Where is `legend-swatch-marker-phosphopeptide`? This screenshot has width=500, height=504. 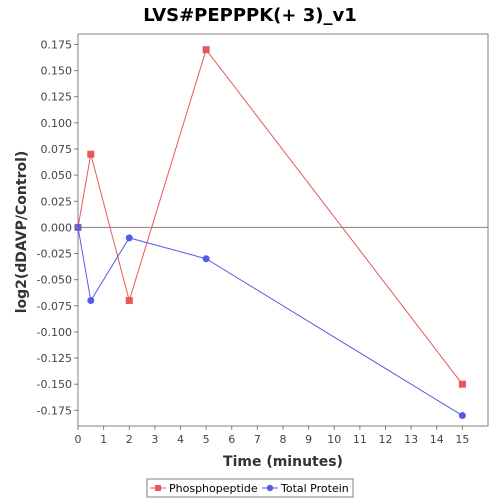 legend-swatch-marker-phosphopeptide is located at coordinates (158, 488).